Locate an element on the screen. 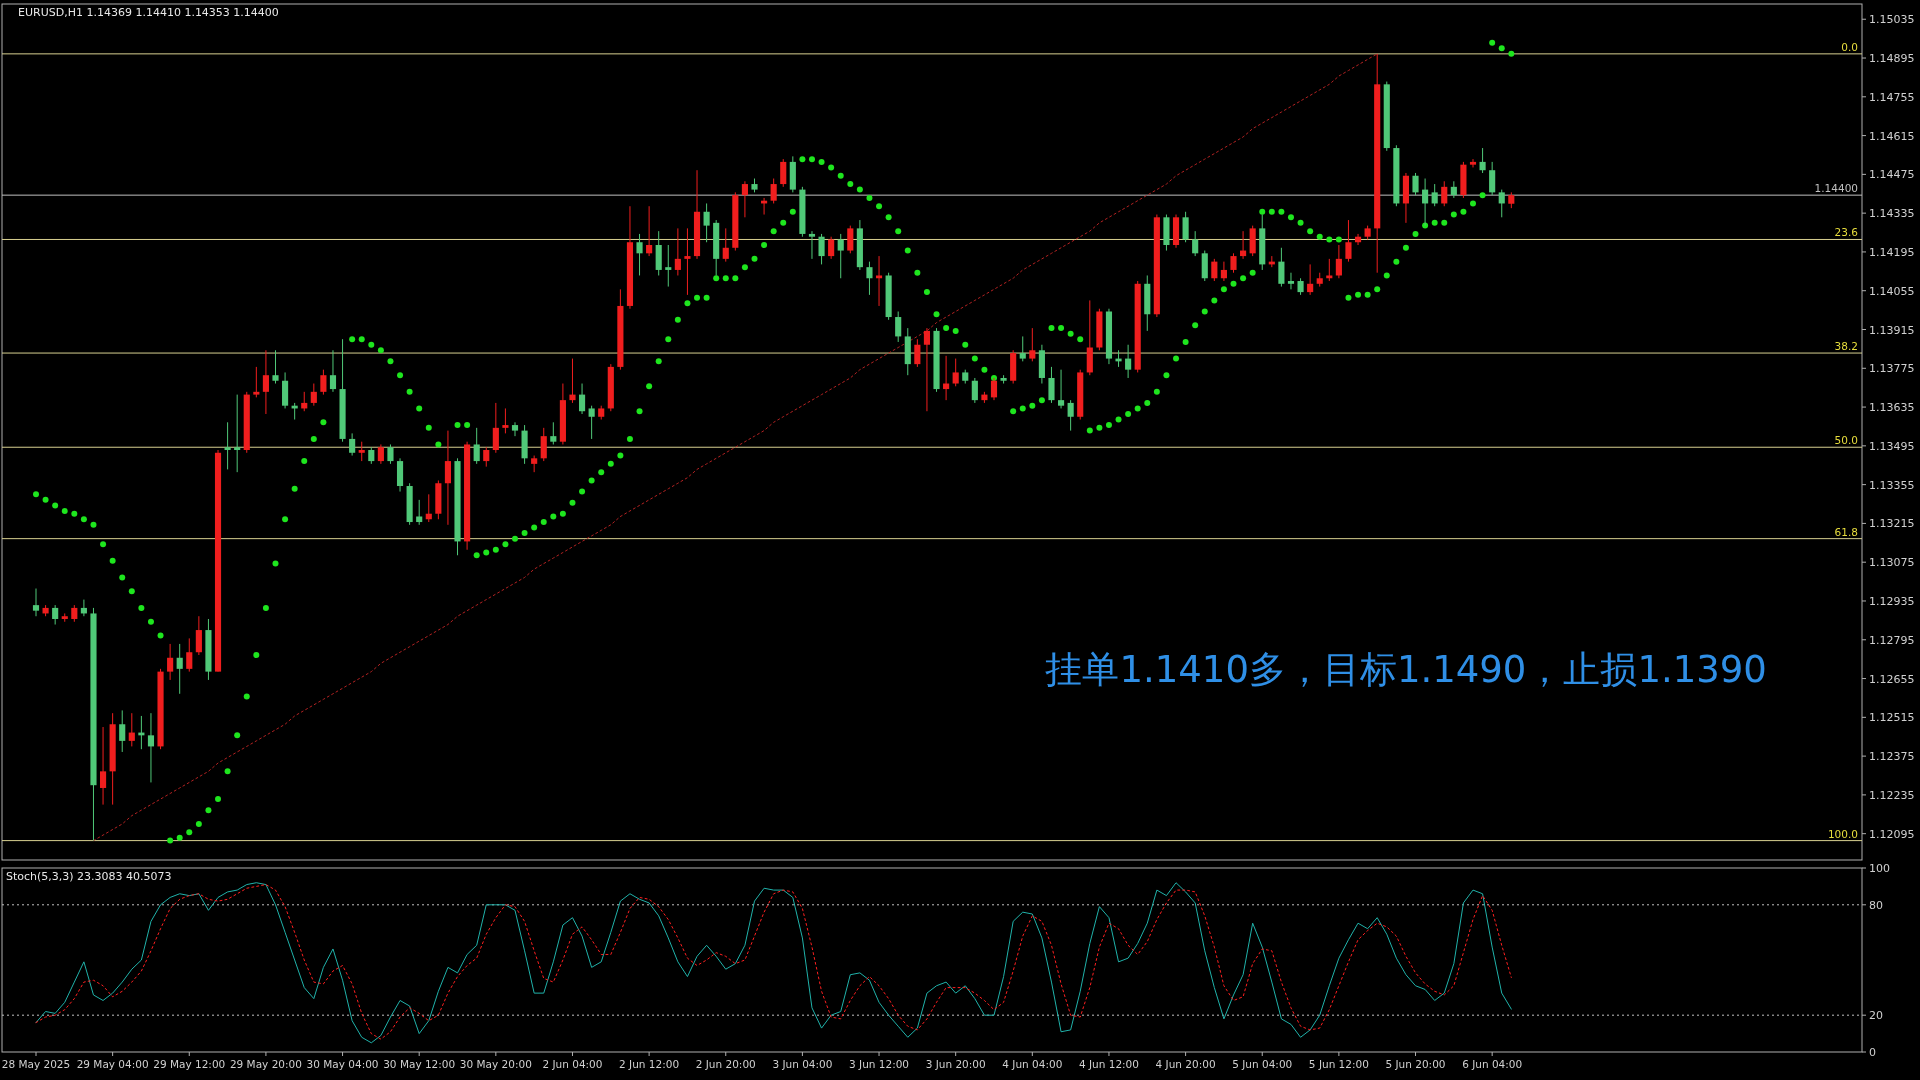  x-tick-label: 5 Jun 04:00 is located at coordinates (1262, 1064).